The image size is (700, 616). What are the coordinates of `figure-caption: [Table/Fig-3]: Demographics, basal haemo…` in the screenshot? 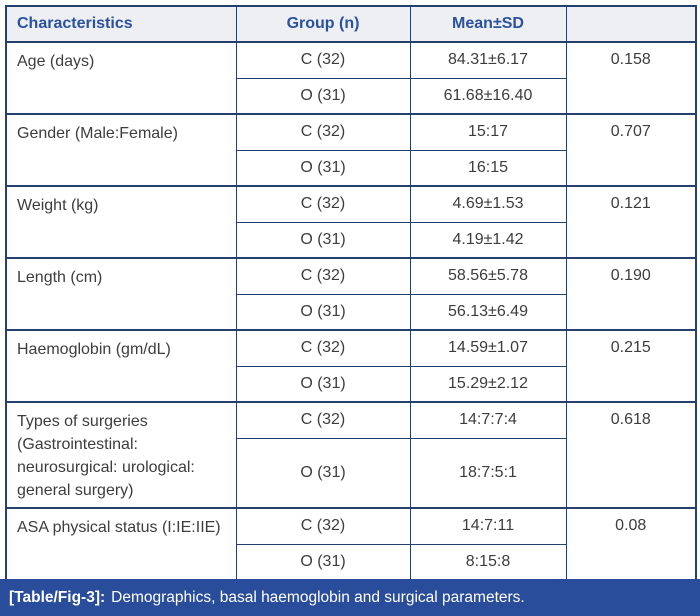 It's located at (350, 597).